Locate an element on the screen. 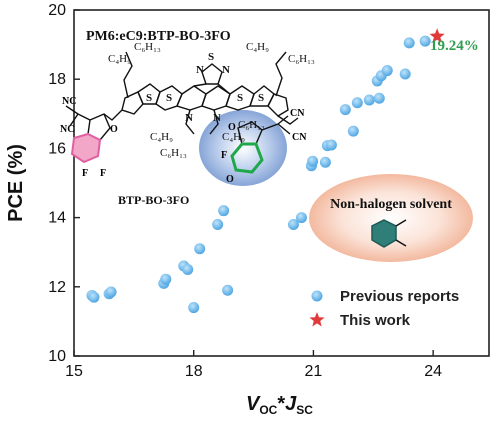 The image size is (500, 421). legend-label-previous: Previous reports is located at coordinates (399, 296).